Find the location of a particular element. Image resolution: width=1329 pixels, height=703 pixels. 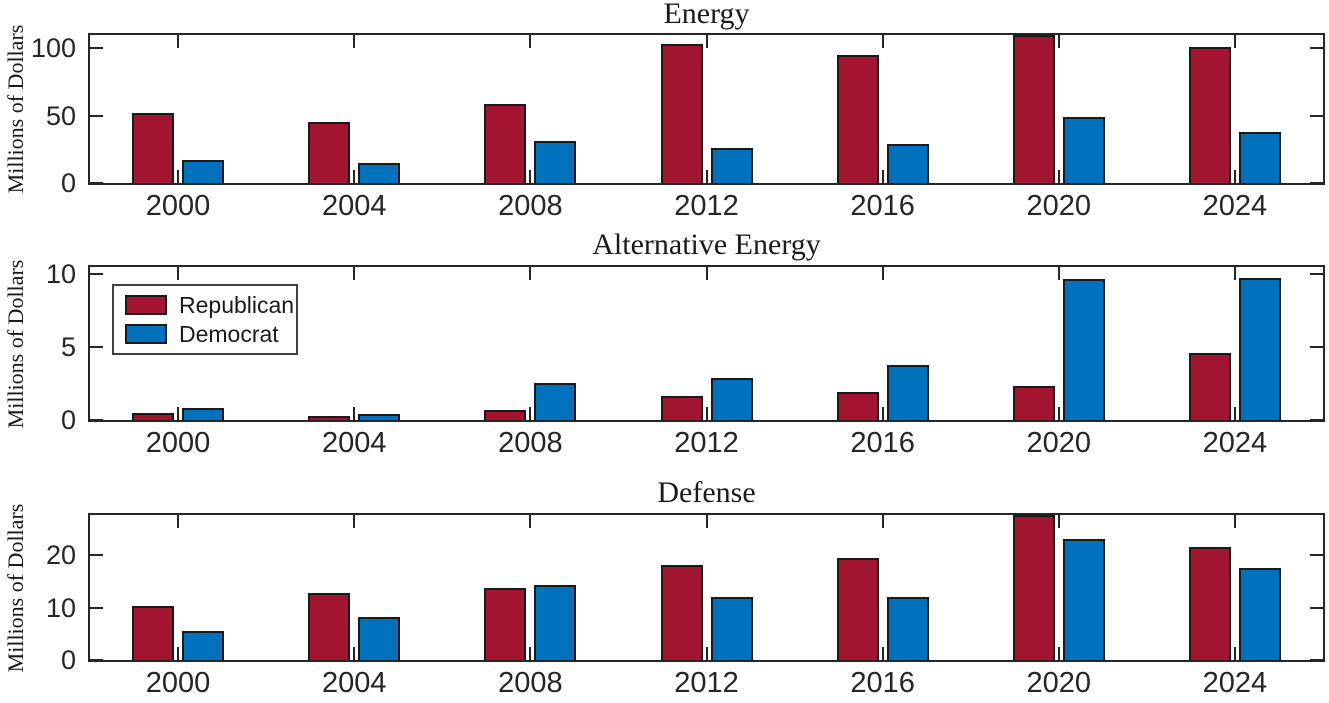

republican-swatch is located at coordinates (146, 305).